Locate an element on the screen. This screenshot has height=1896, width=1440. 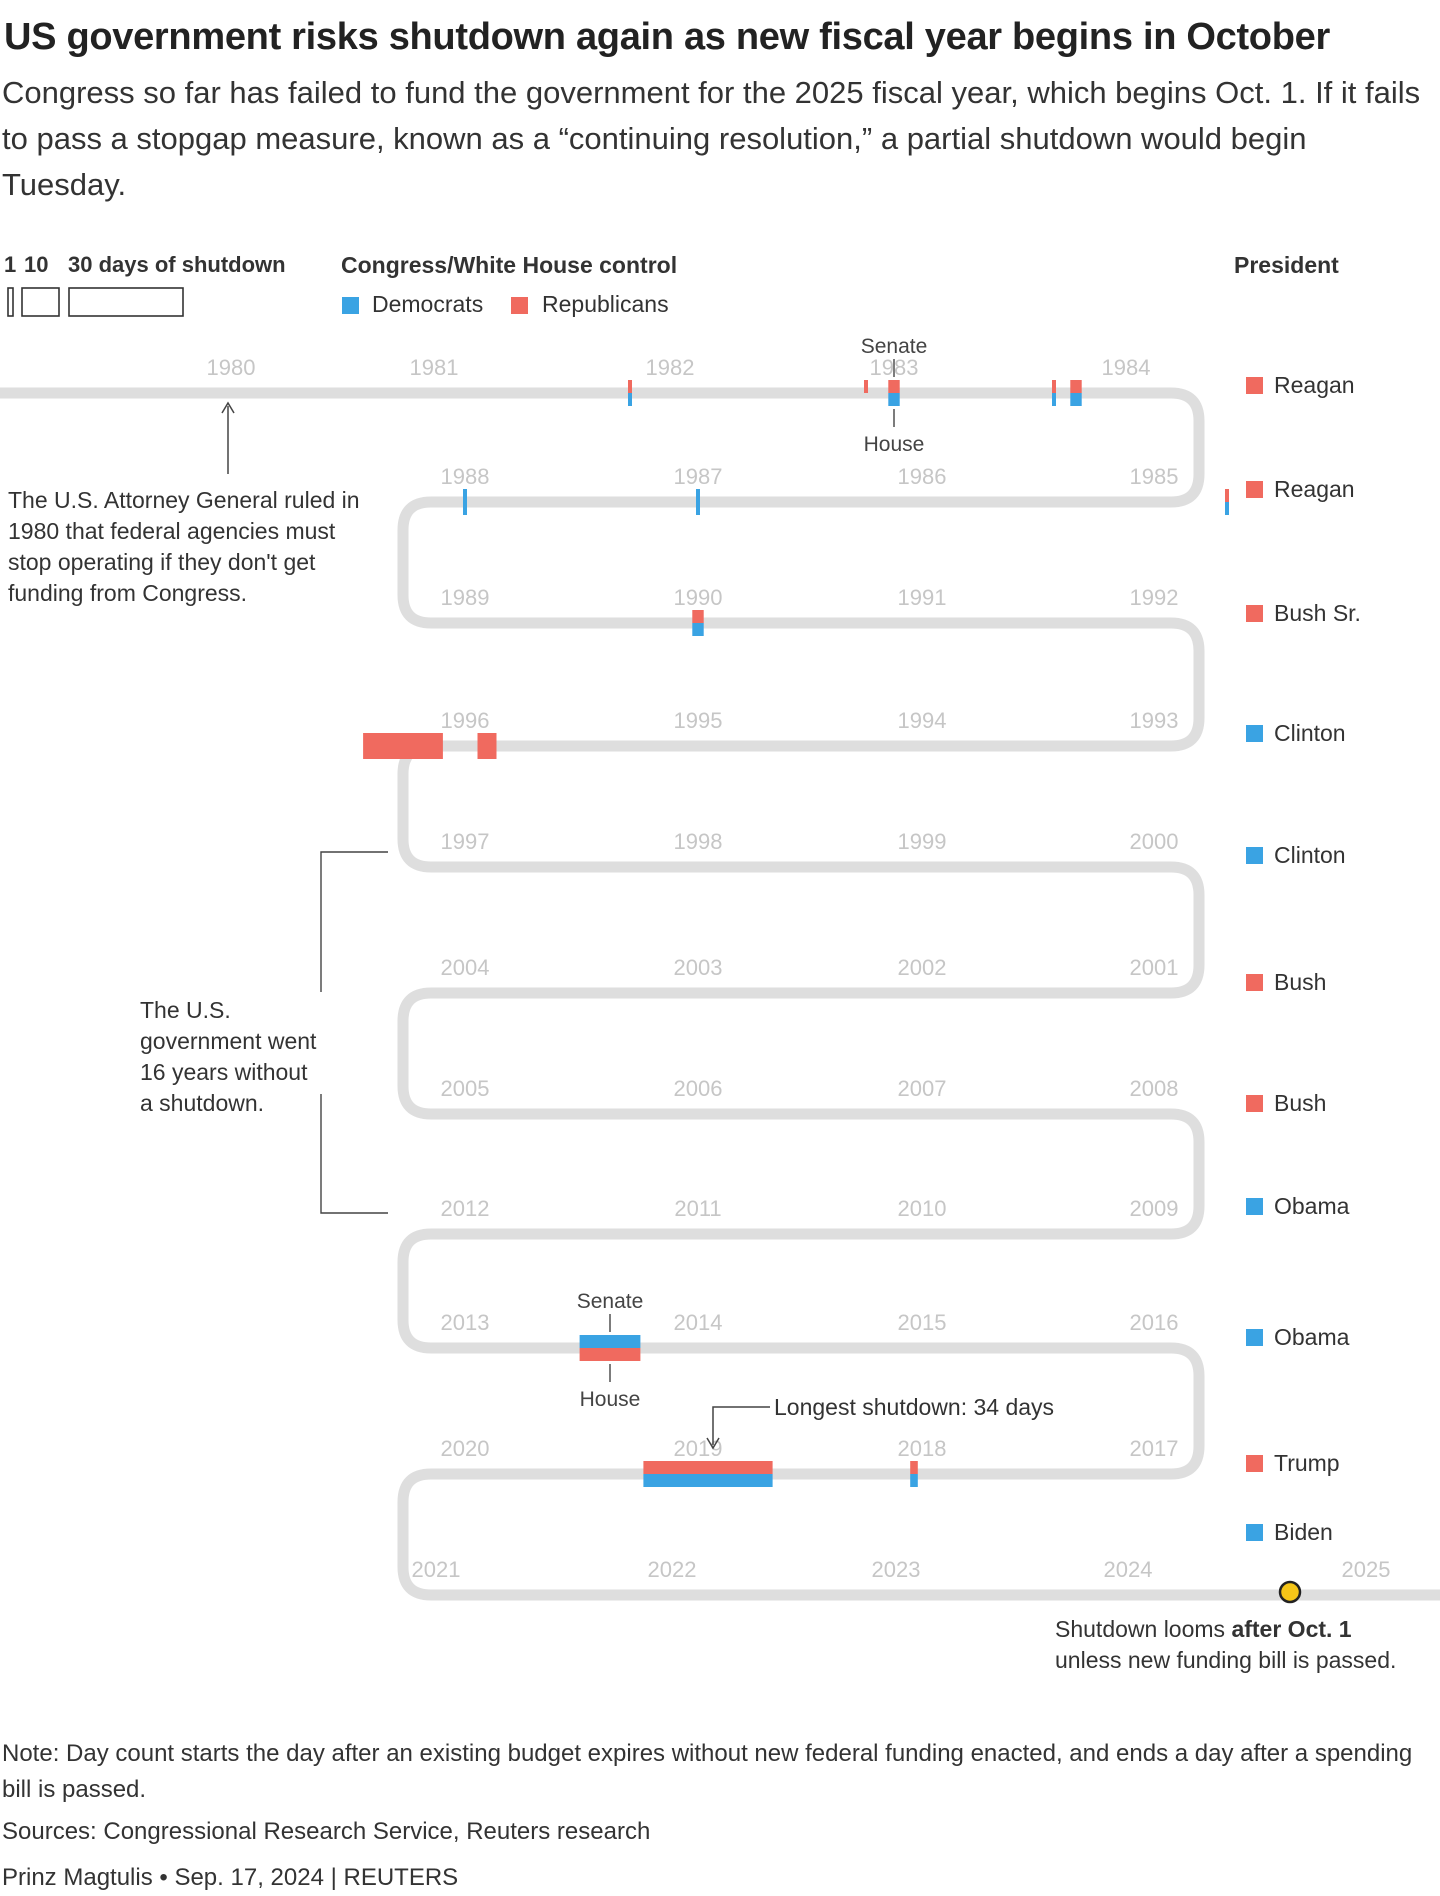
year-label-1996: 1996 is located at coordinates (465, 720).